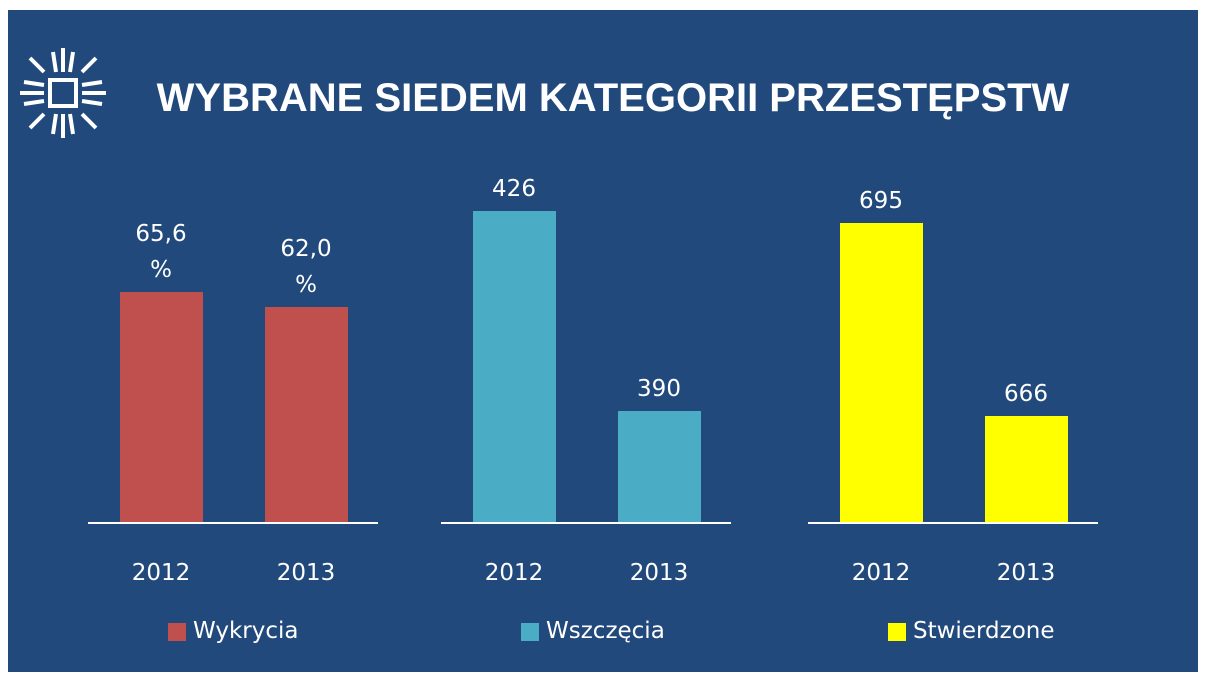  I want to click on value-label: 62,0 %, so click(306, 267).